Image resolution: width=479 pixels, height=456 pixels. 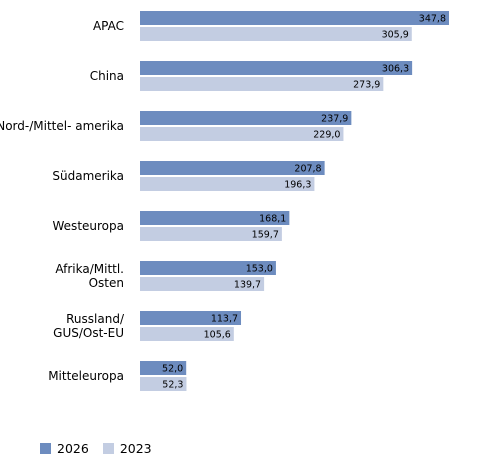 I want to click on category-label: Südamerika, so click(x=88, y=176).